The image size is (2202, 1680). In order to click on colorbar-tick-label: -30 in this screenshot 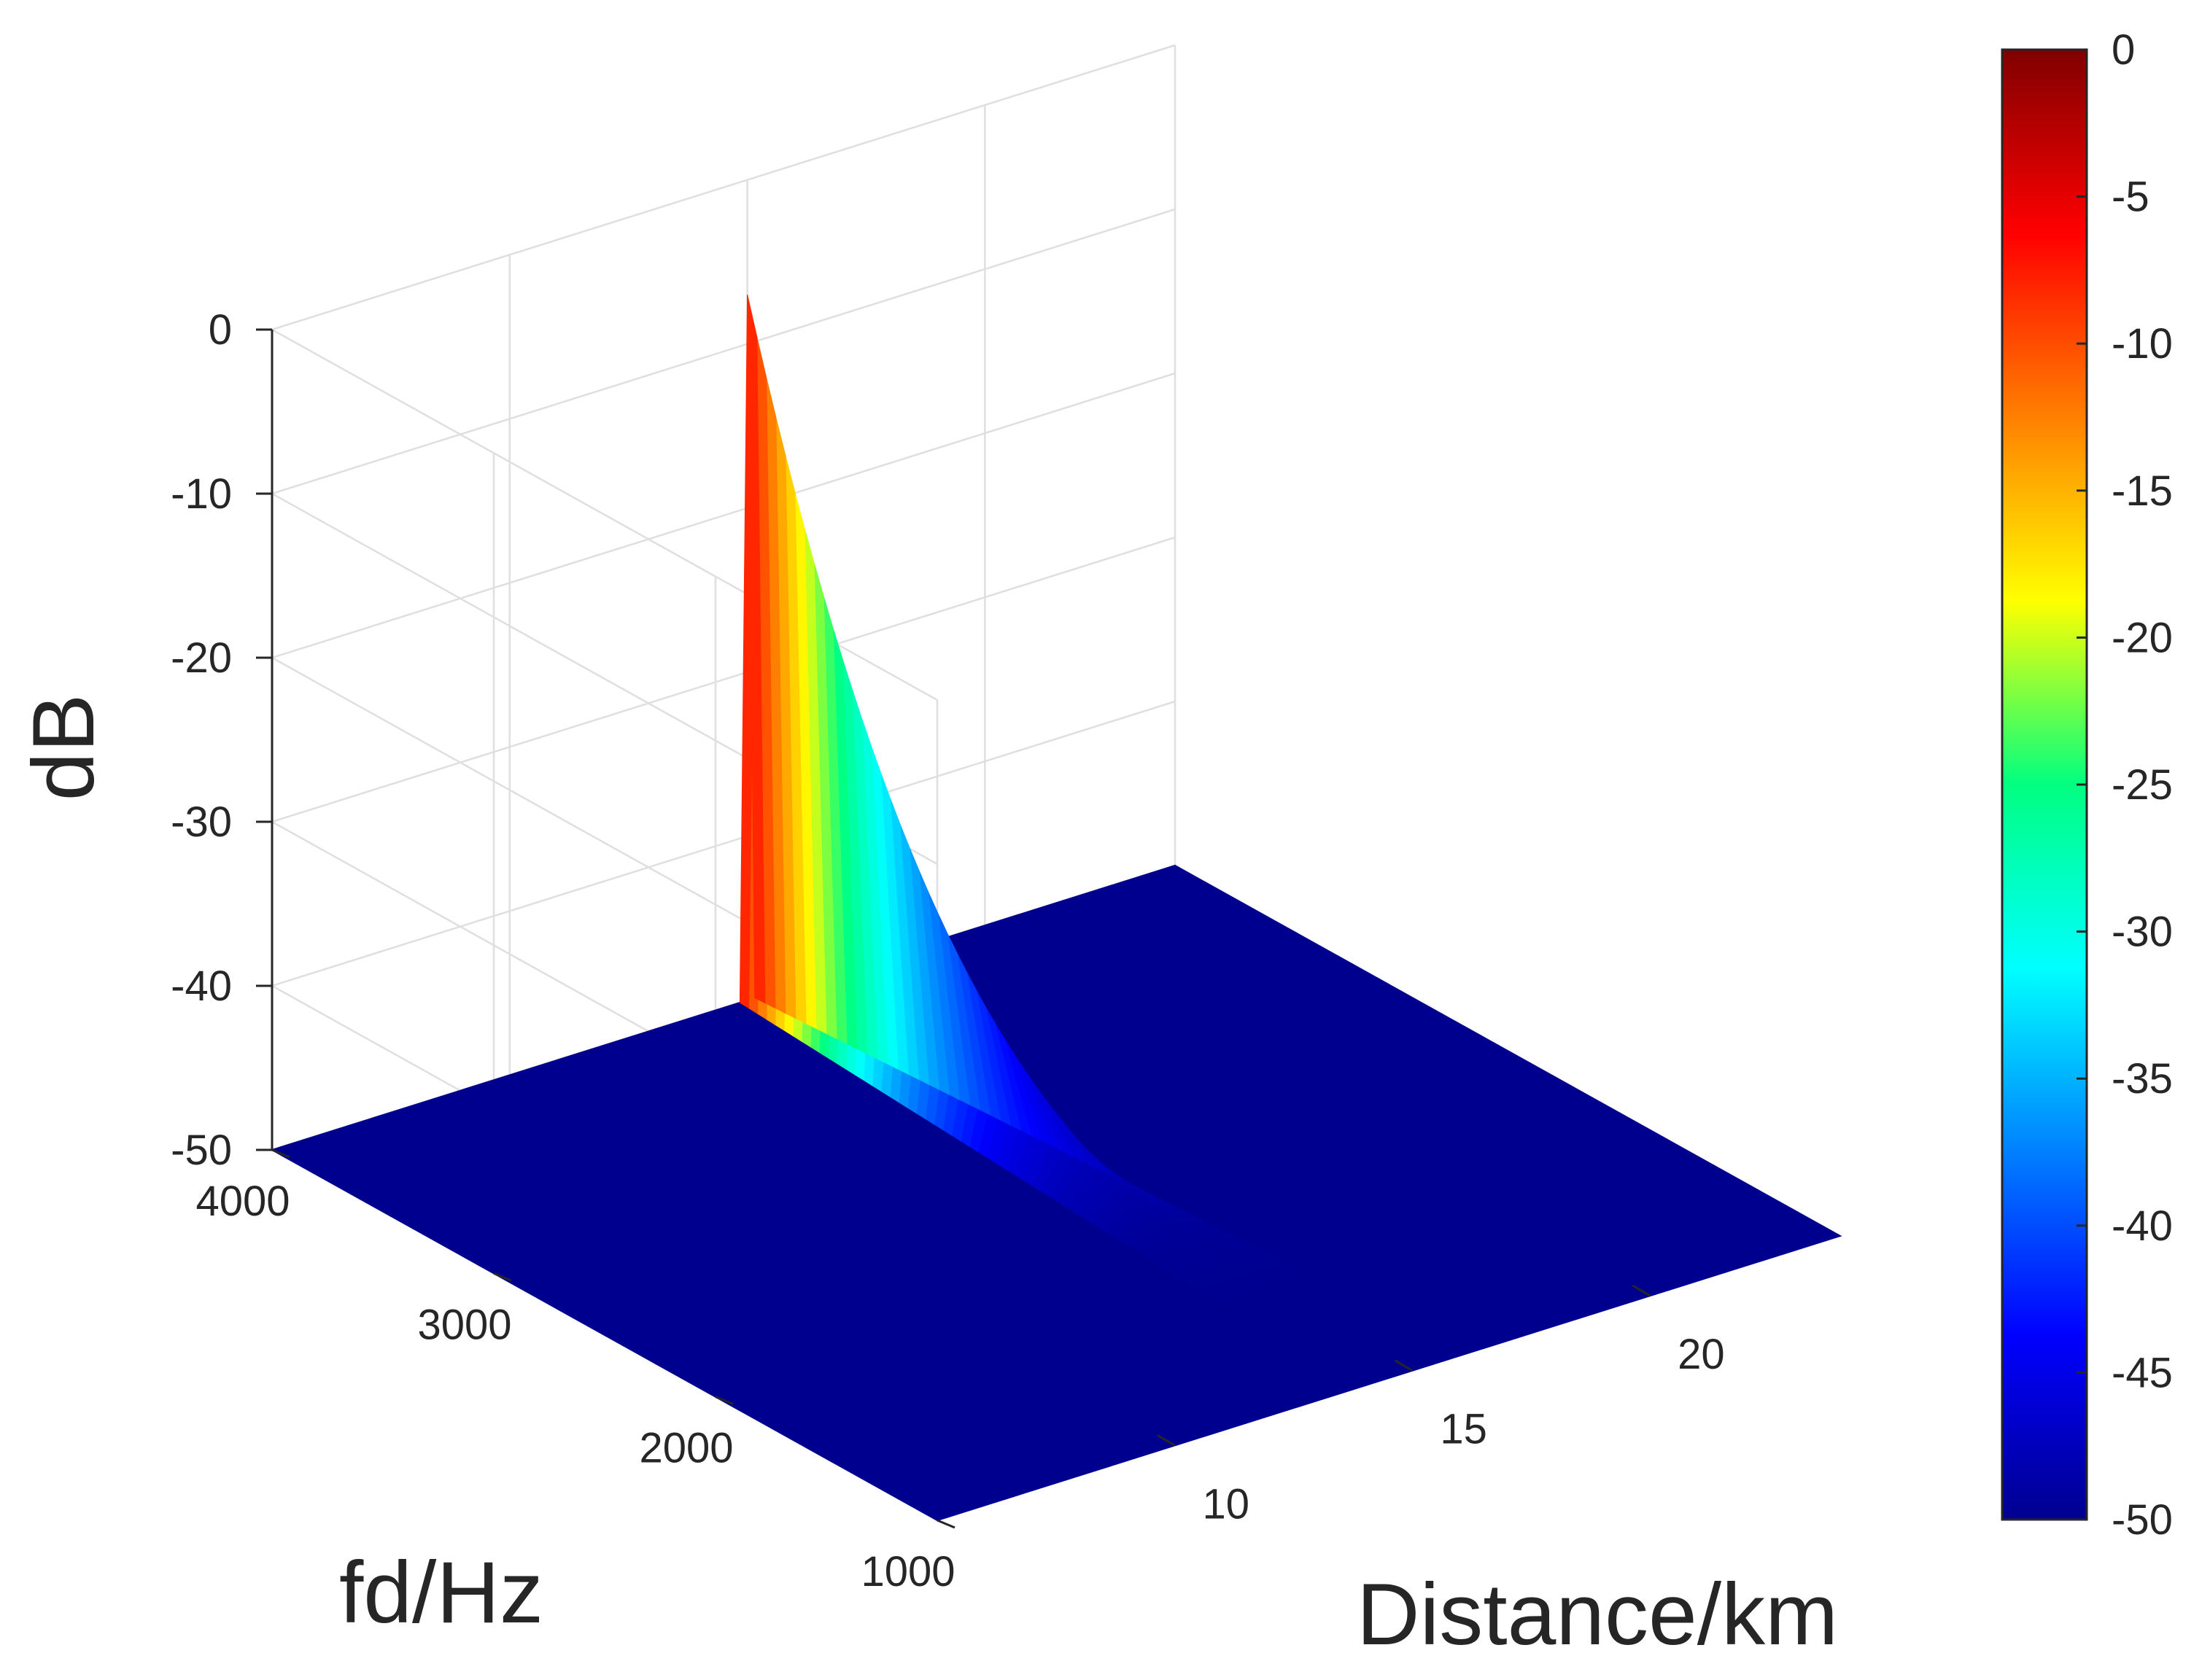, I will do `click(2142, 932)`.